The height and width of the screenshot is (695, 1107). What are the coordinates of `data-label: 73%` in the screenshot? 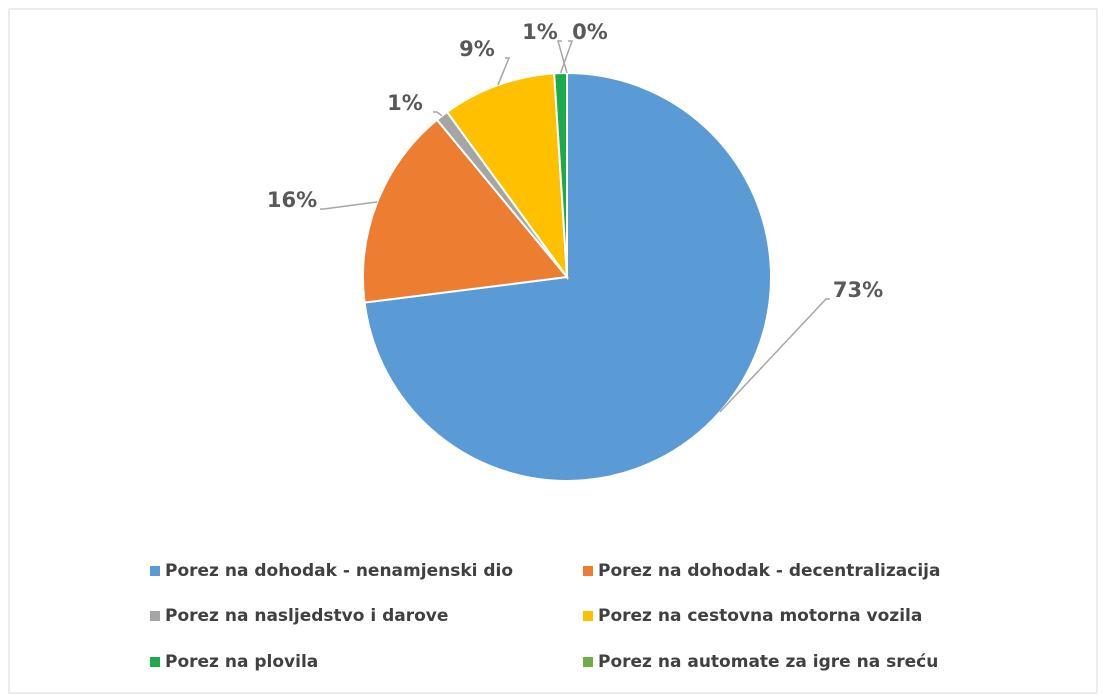 It's located at (858, 290).